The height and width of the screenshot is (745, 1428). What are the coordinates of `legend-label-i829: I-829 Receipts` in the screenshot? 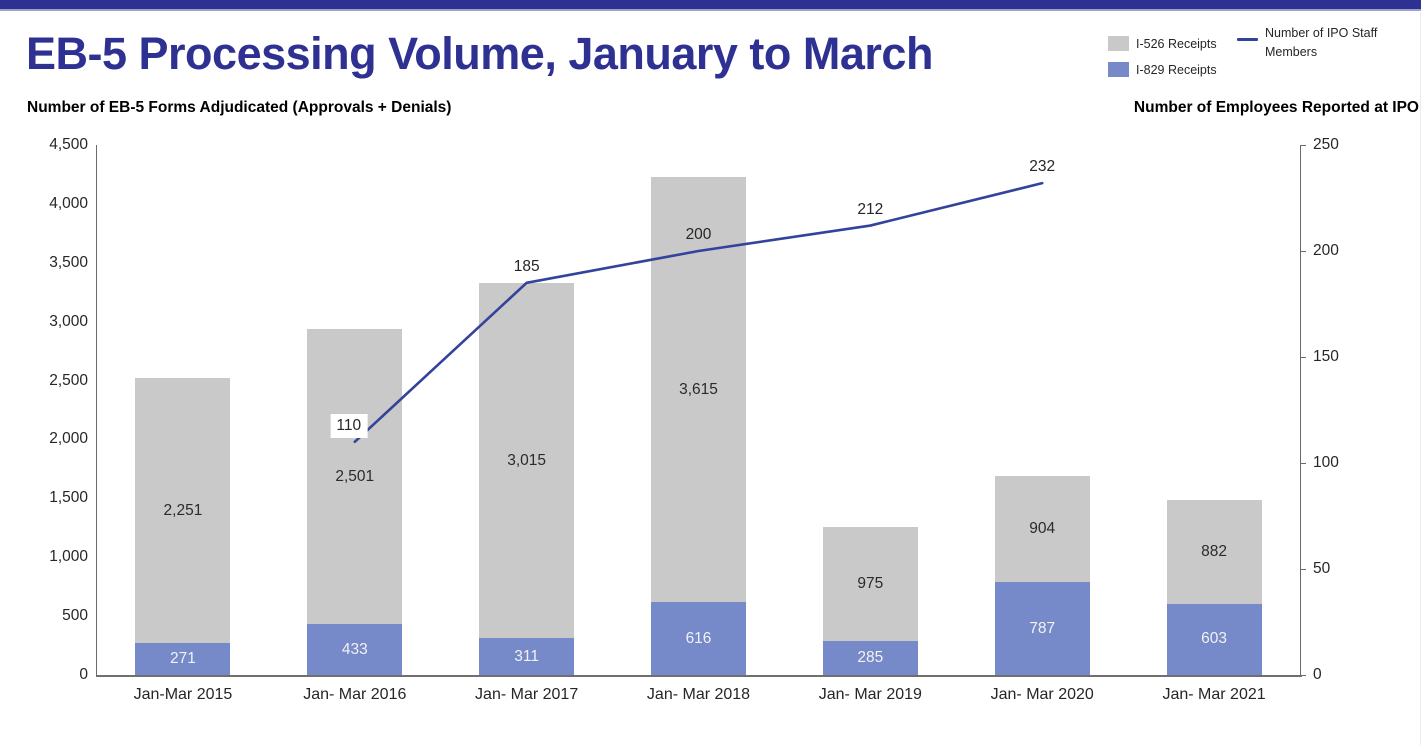 It's located at (1176, 69).